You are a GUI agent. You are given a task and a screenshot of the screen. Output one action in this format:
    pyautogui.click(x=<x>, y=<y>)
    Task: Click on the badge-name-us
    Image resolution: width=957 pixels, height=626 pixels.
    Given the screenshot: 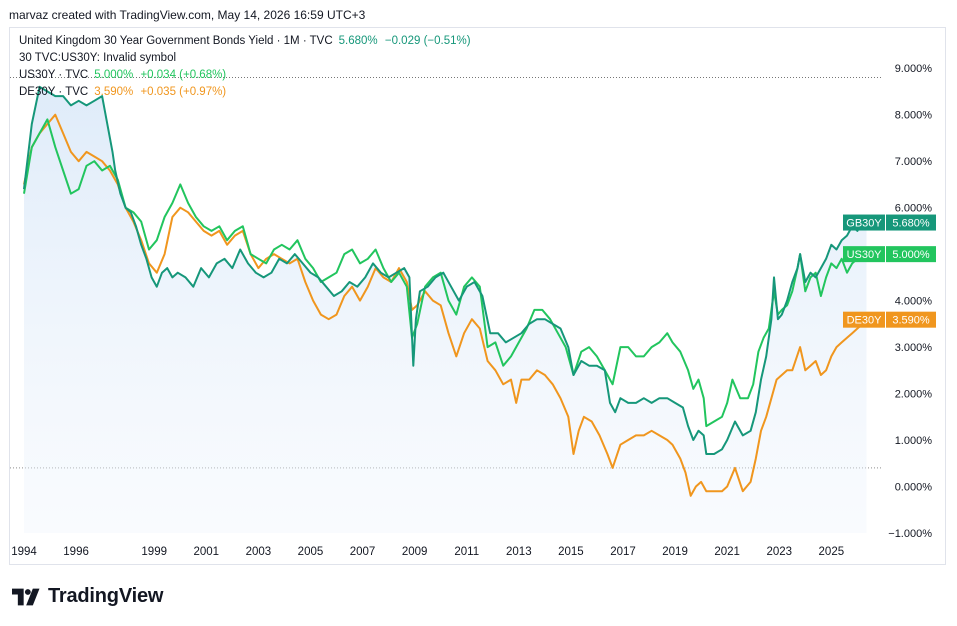 What is the action you would take?
    pyautogui.click(x=864, y=254)
    